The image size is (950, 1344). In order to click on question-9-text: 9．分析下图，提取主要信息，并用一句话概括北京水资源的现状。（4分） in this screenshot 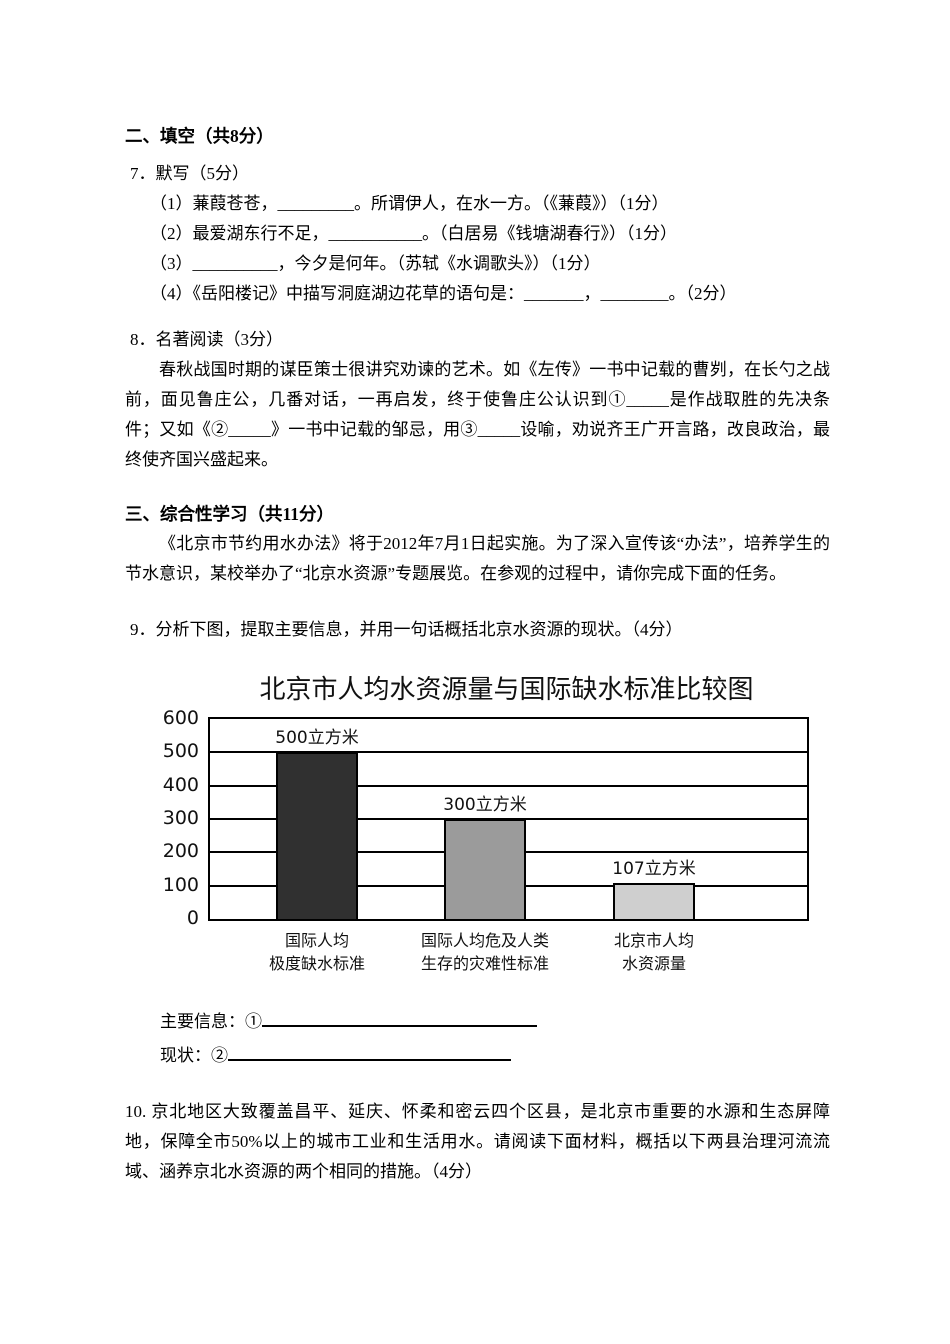, I will do `click(406, 629)`.